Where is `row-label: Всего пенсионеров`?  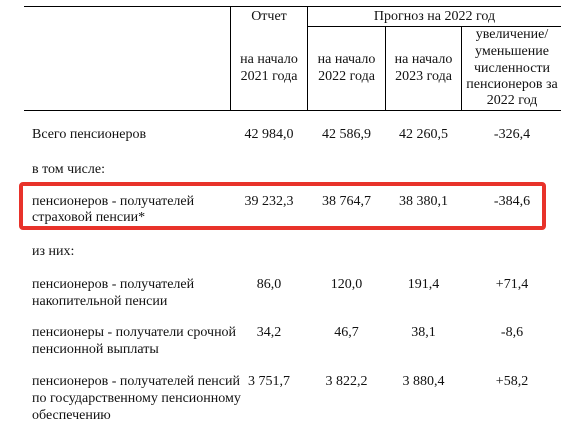 row-label: Всего пенсионеров is located at coordinates (89, 134).